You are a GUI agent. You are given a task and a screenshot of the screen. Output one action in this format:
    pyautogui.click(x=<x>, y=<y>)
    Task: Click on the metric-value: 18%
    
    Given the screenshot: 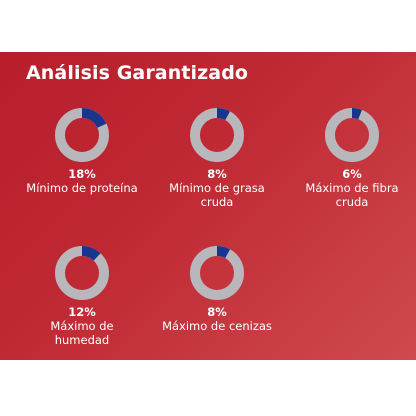 What is the action you would take?
    pyautogui.click(x=82, y=174)
    